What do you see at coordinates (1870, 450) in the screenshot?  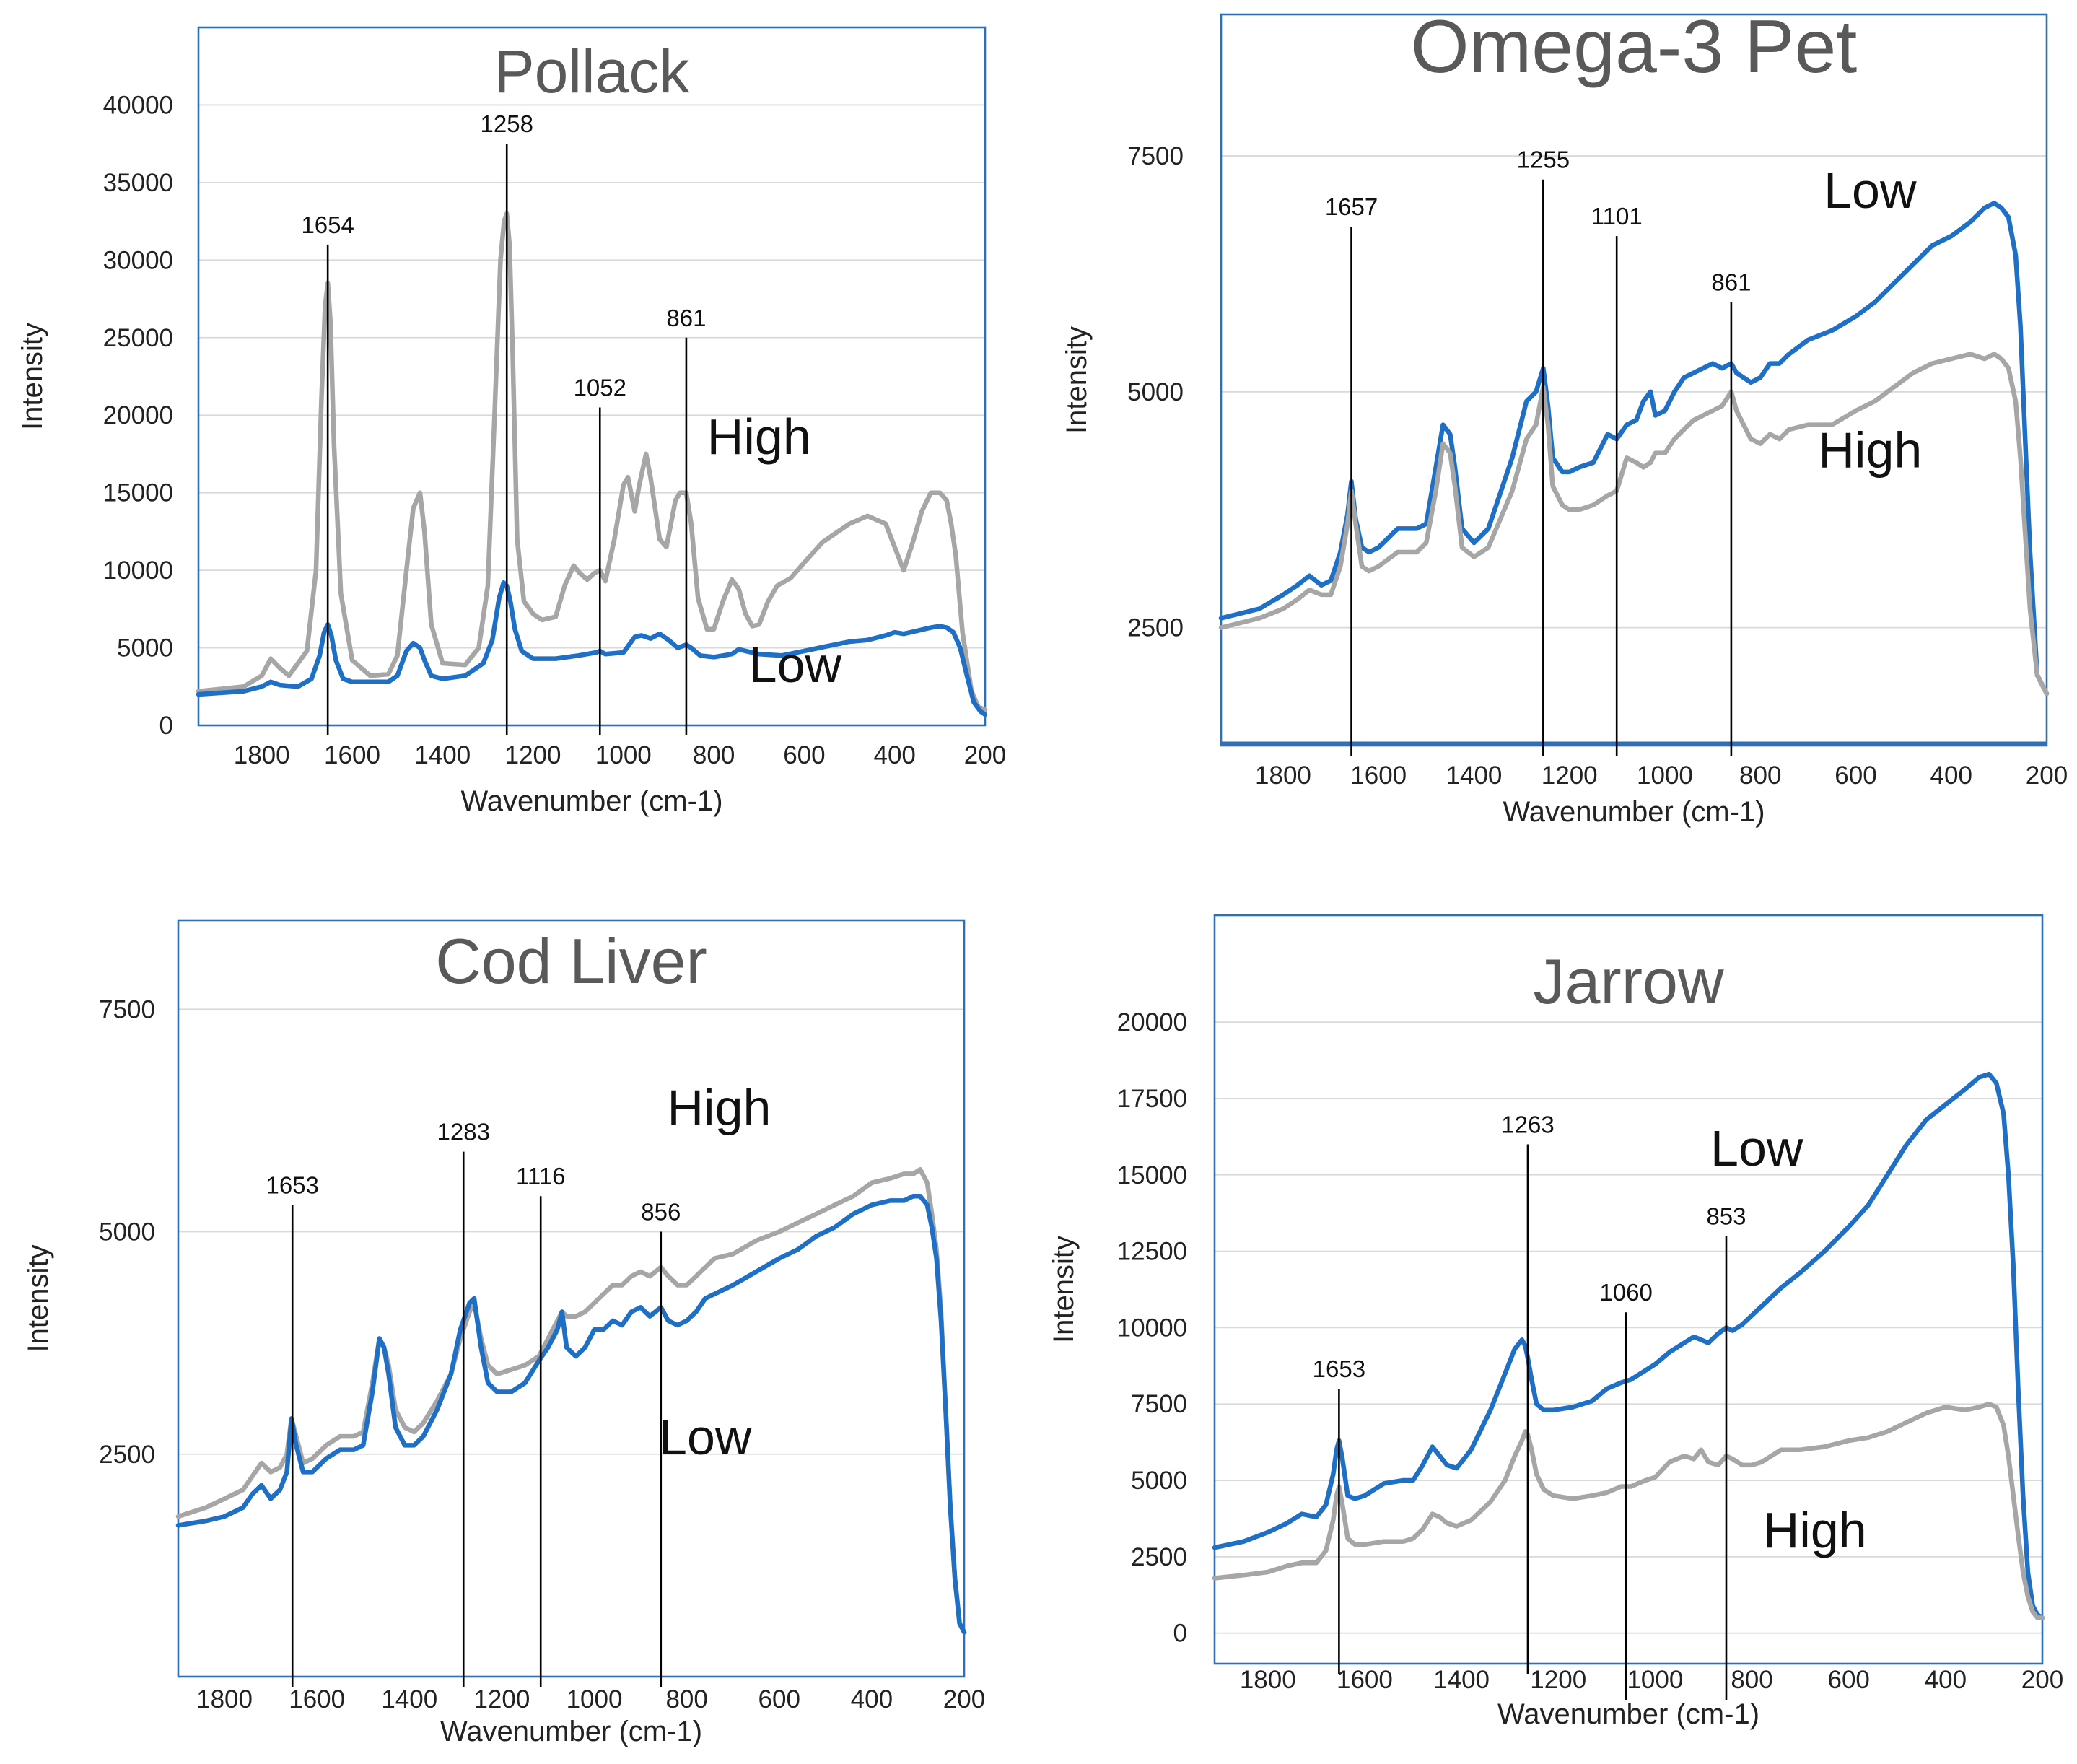 I see `omega-3-pet-series-label-high: High` at bounding box center [1870, 450].